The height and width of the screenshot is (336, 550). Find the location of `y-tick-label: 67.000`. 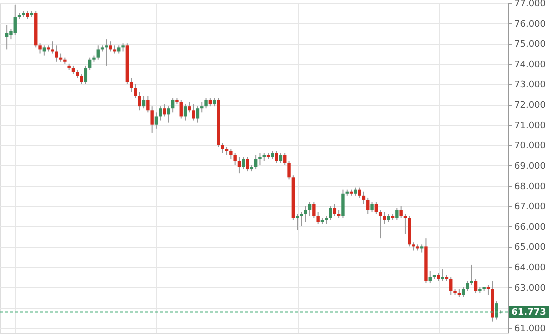

y-tick-label: 67.000 is located at coordinates (530, 207).